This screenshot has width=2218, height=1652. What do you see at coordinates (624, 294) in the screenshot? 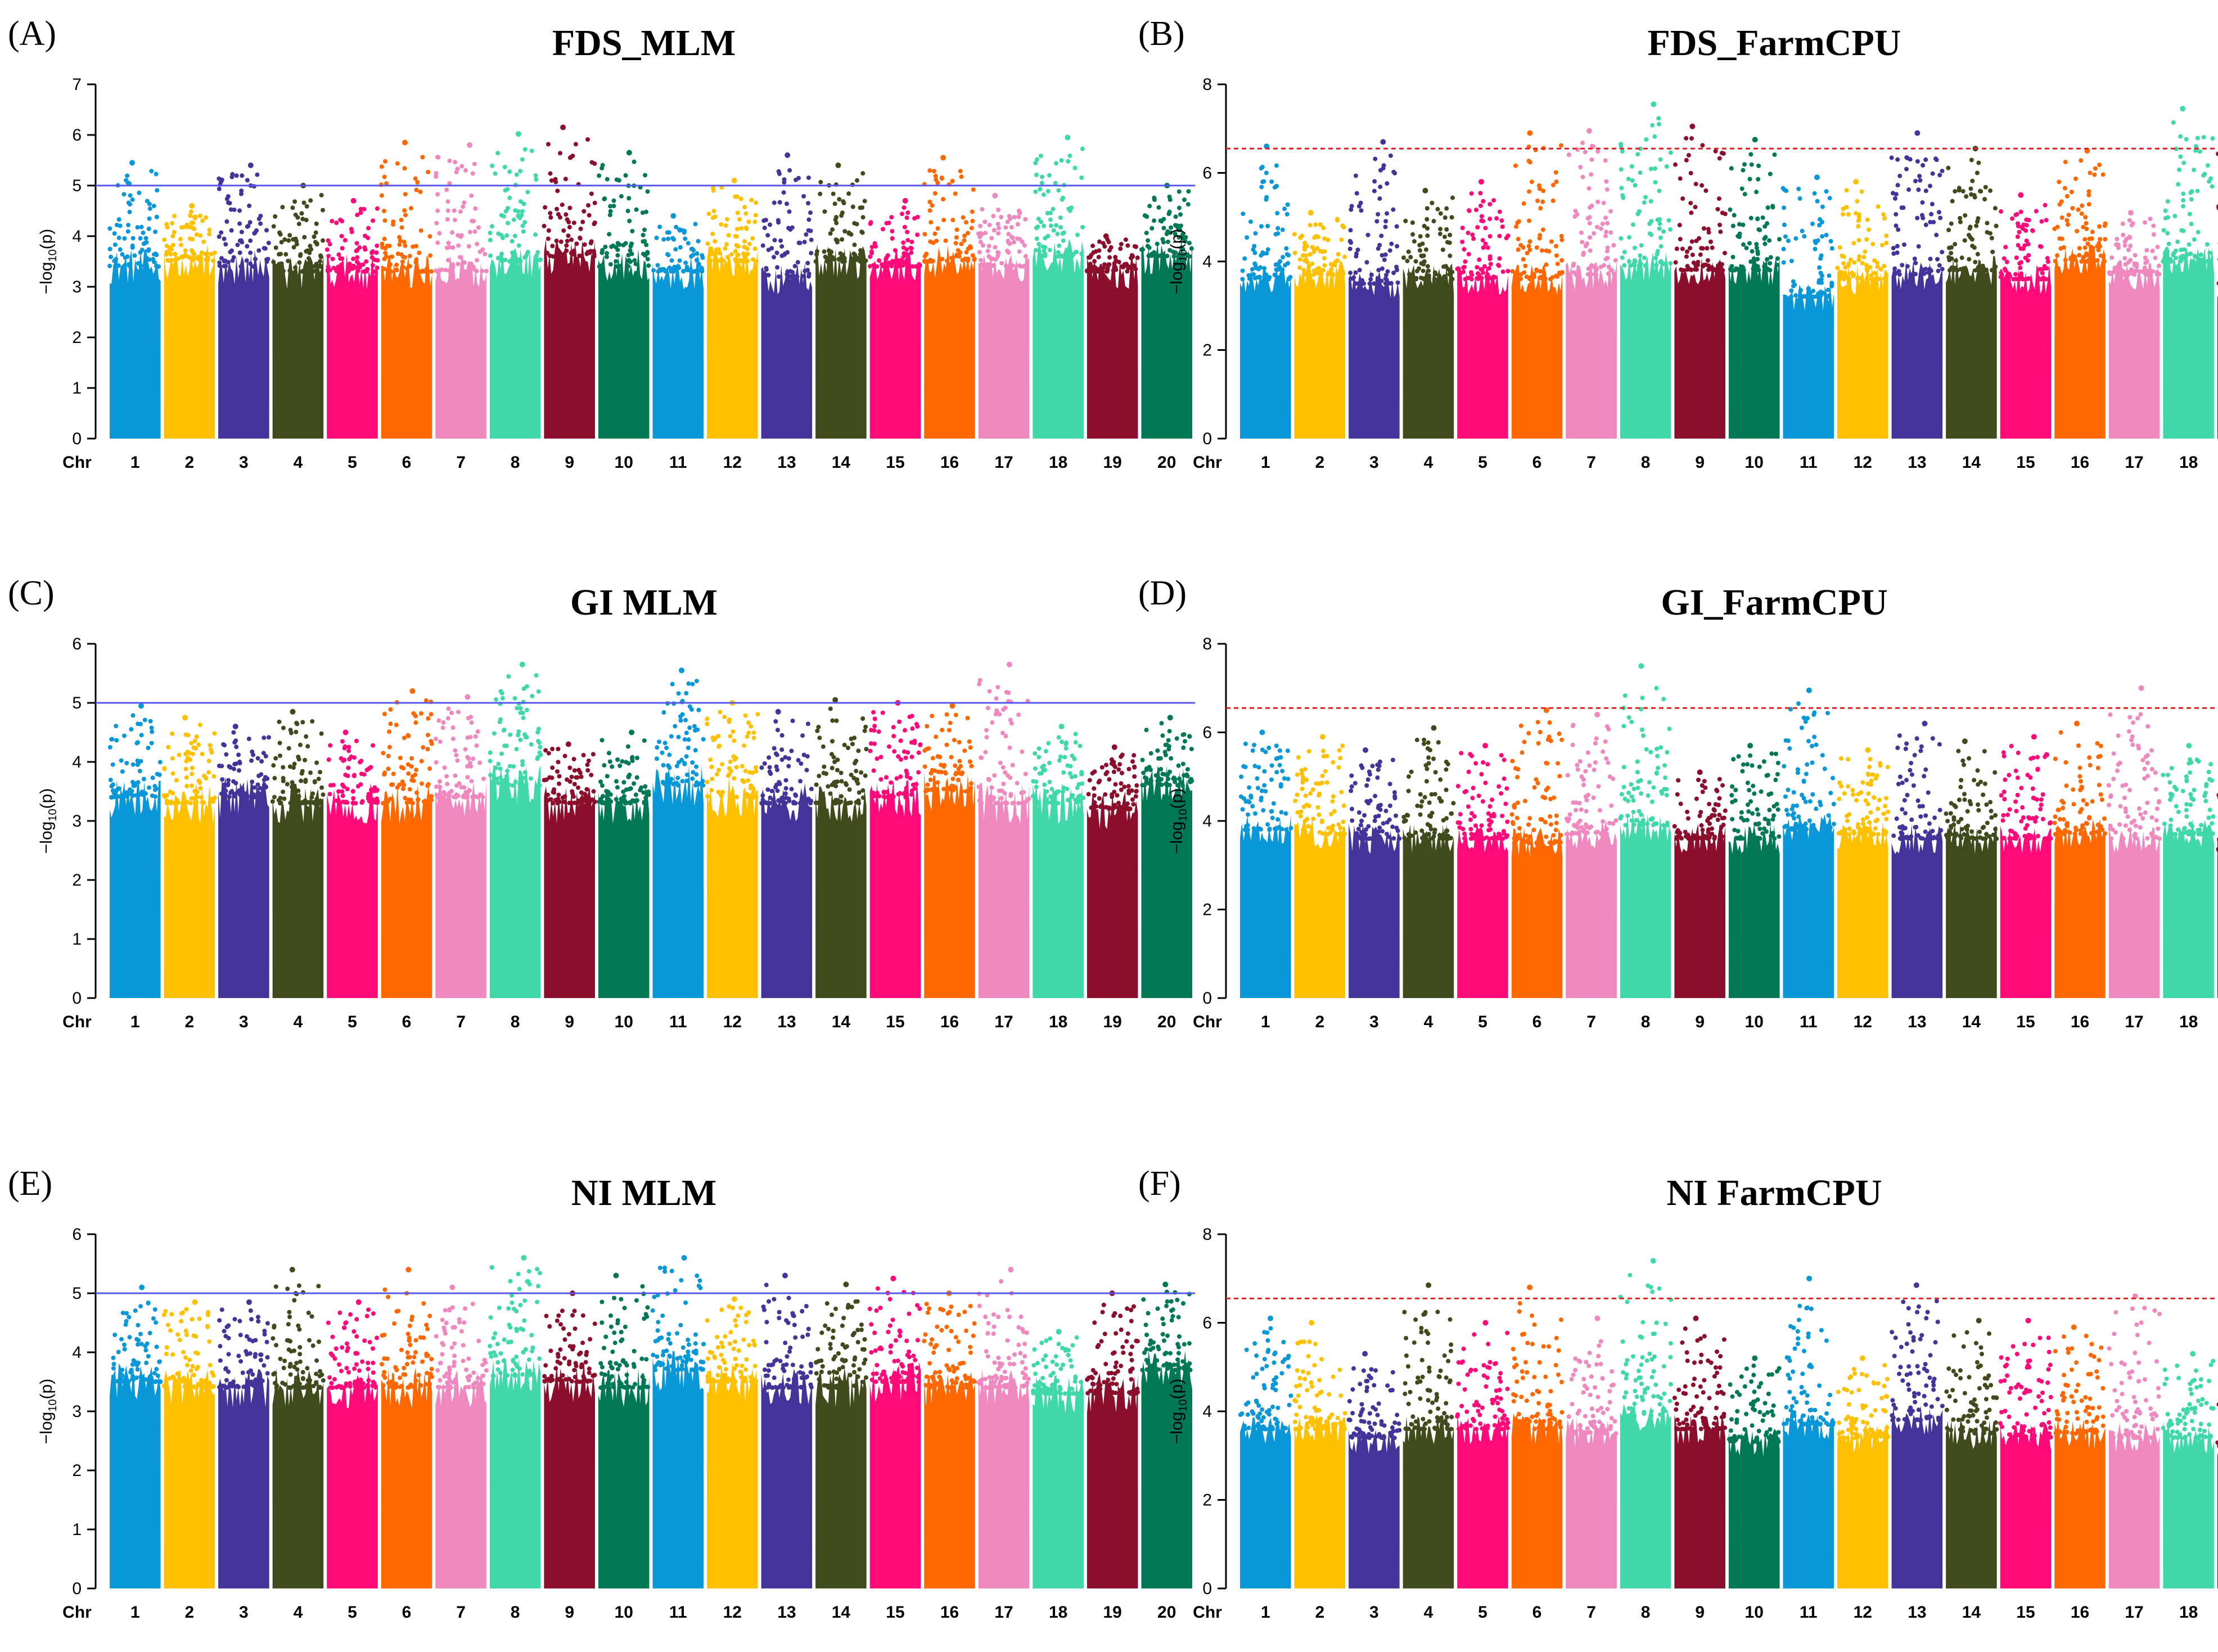
I see `chromosome-10-points` at bounding box center [624, 294].